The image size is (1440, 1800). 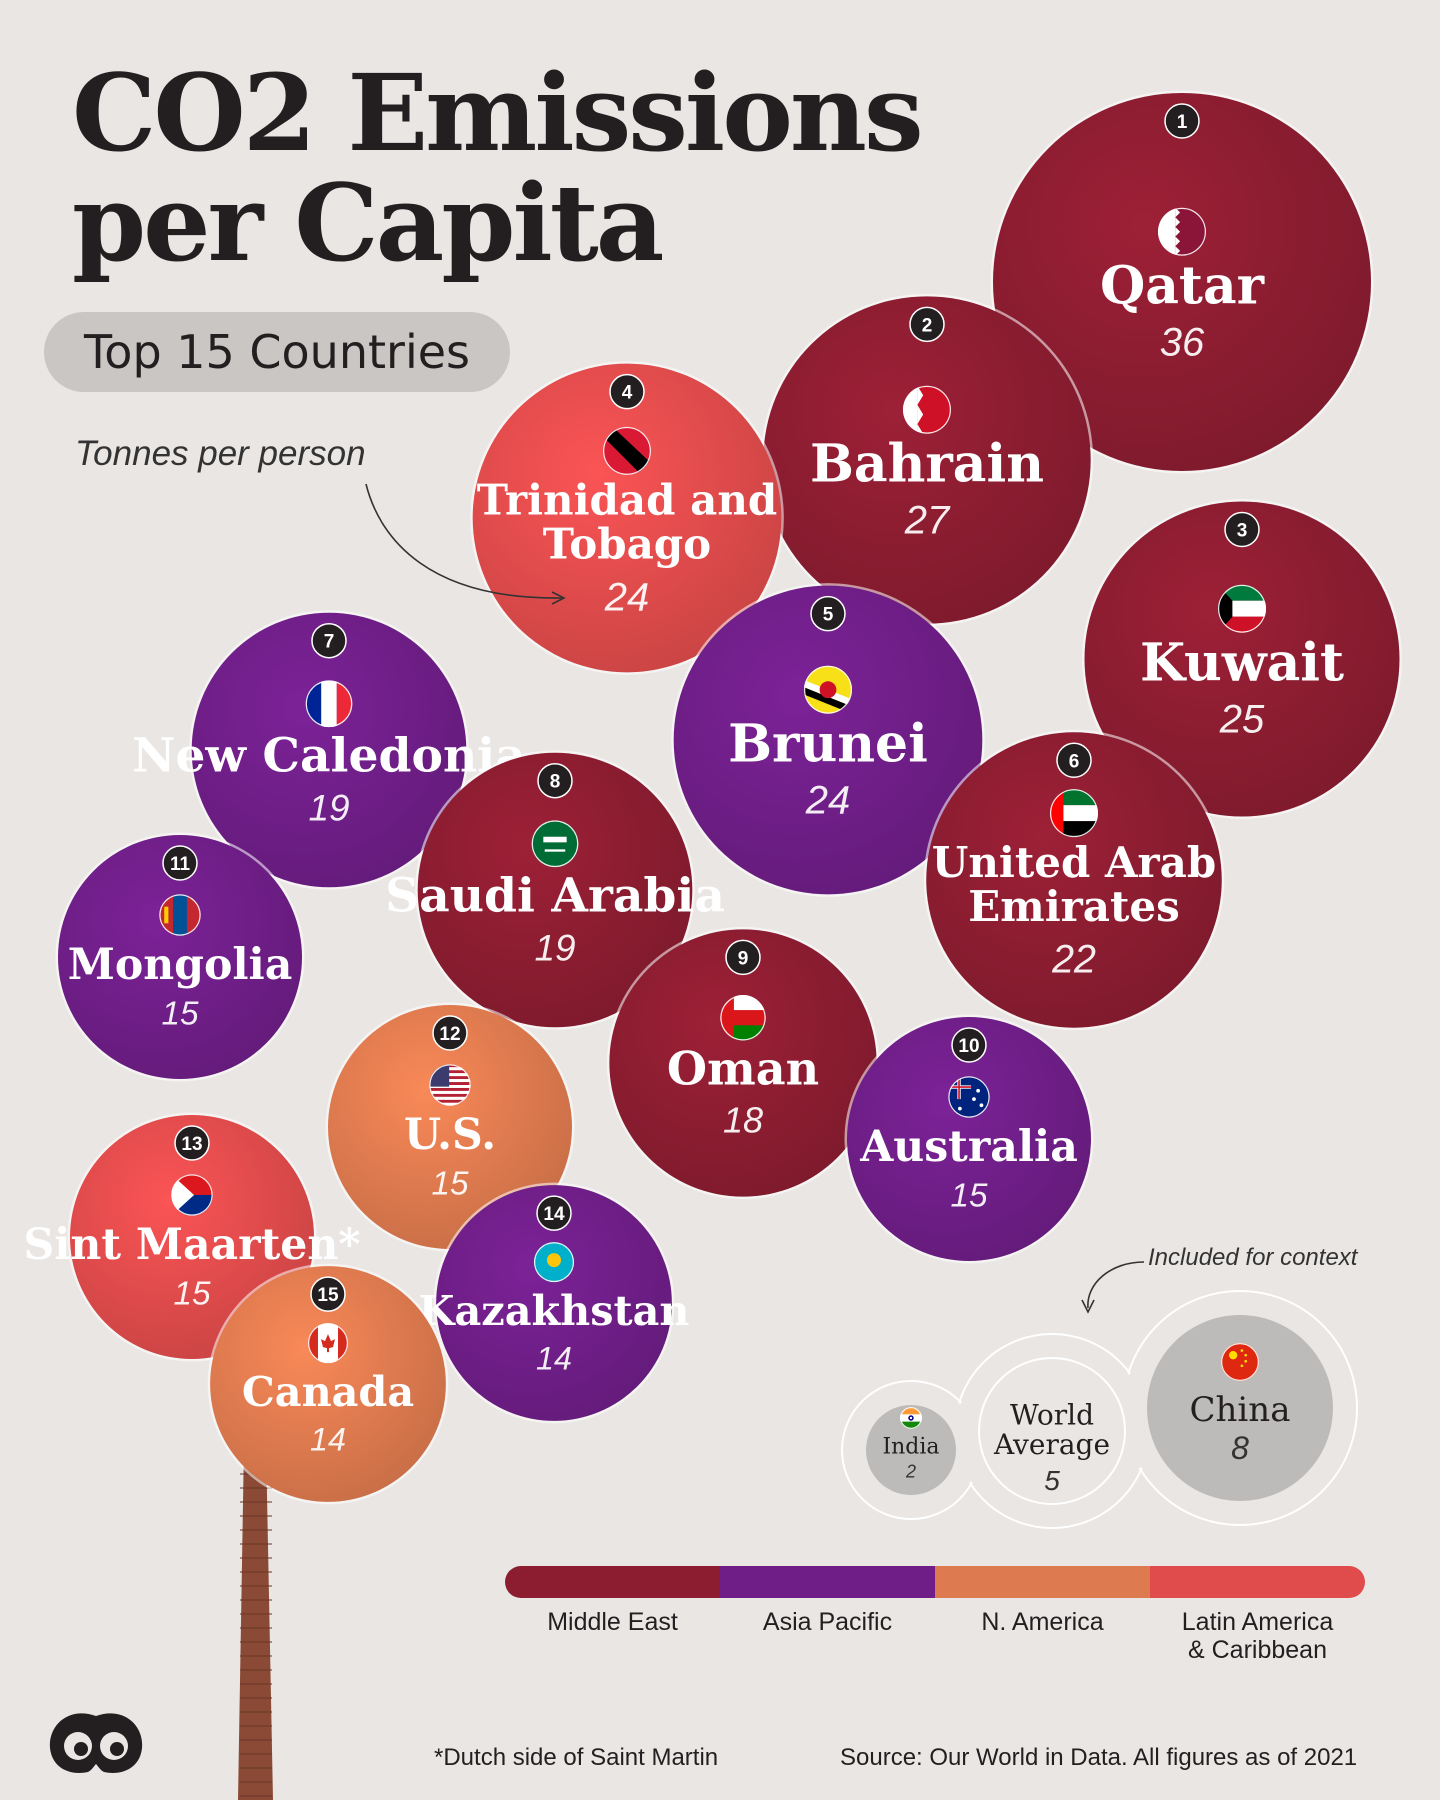 What do you see at coordinates (743, 1018) in the screenshot?
I see `oman-flag-icon` at bounding box center [743, 1018].